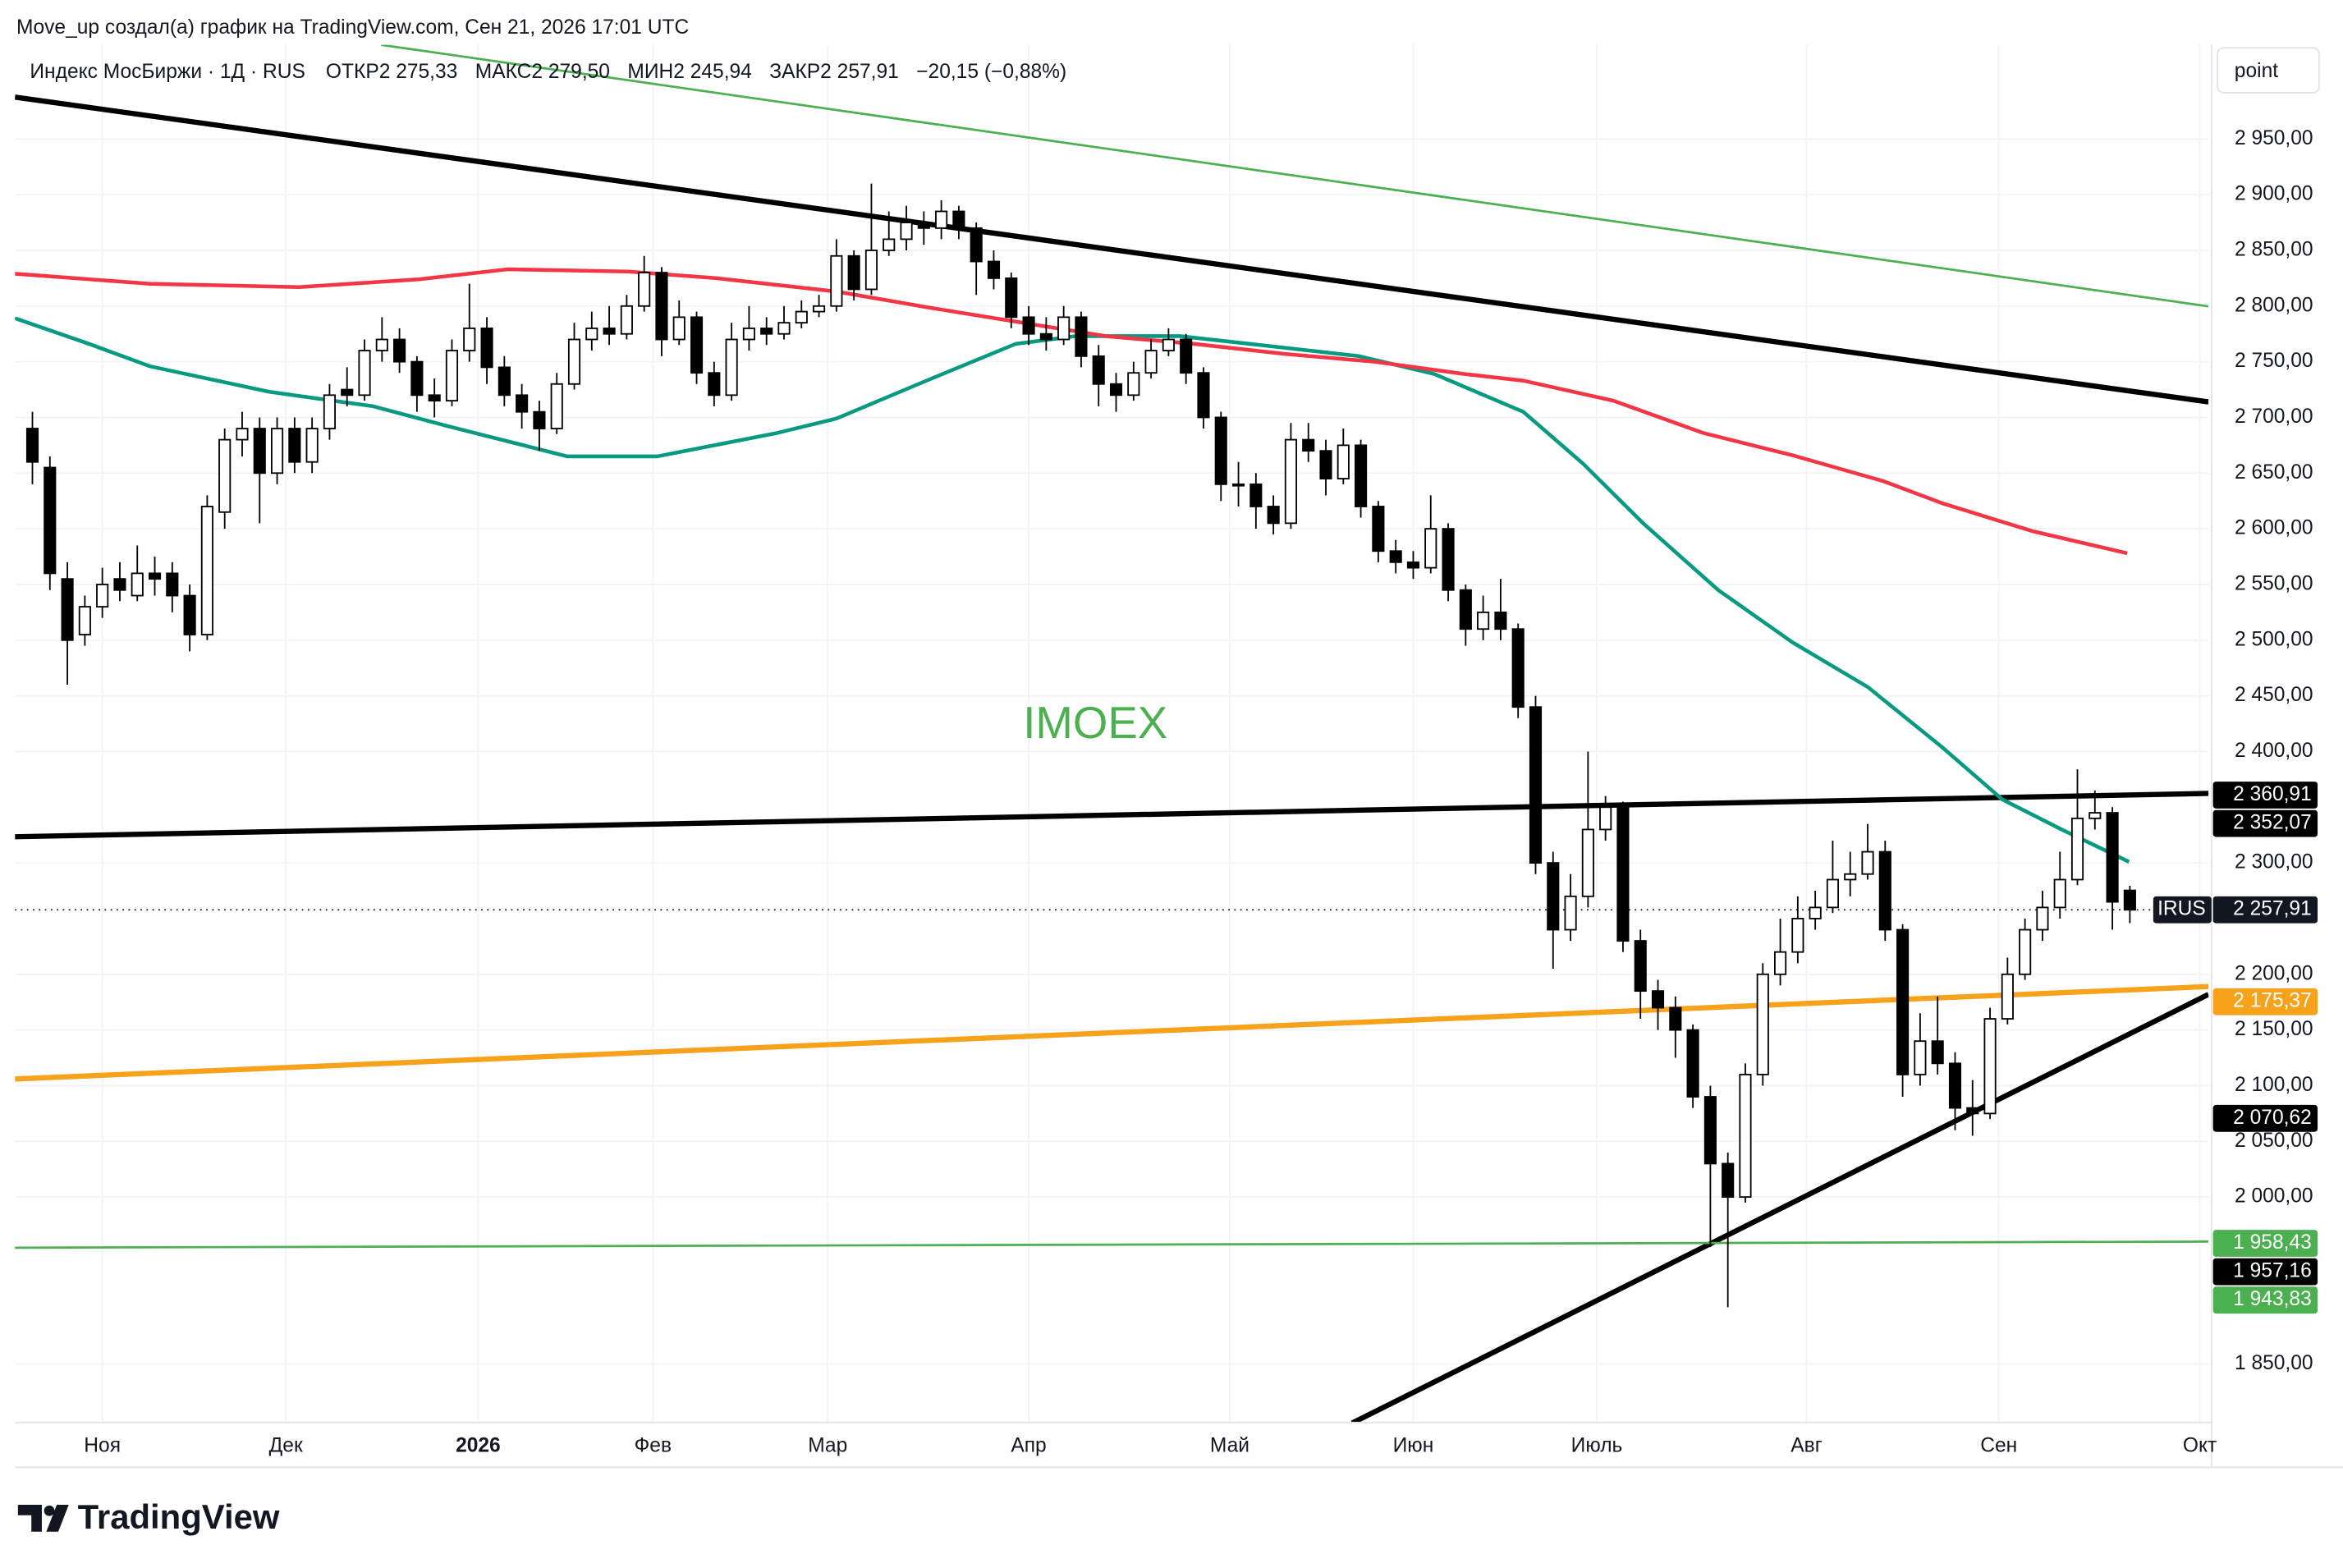 Image resolution: width=2343 pixels, height=1568 pixels. What do you see at coordinates (2274, 1196) in the screenshot?
I see `y-tick-label: 2 000,00` at bounding box center [2274, 1196].